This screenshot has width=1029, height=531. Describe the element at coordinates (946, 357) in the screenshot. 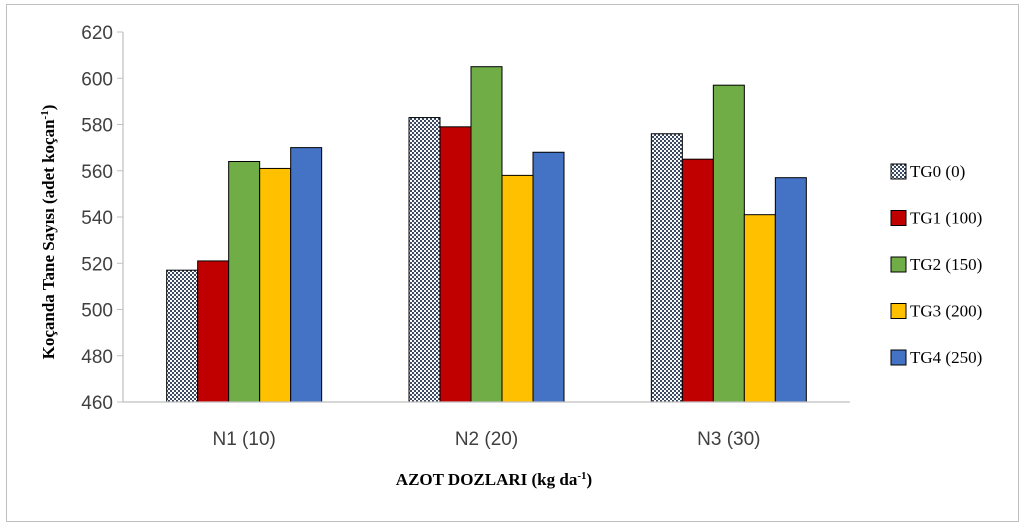

I see `legend-label: TG4 (250)` at that location.